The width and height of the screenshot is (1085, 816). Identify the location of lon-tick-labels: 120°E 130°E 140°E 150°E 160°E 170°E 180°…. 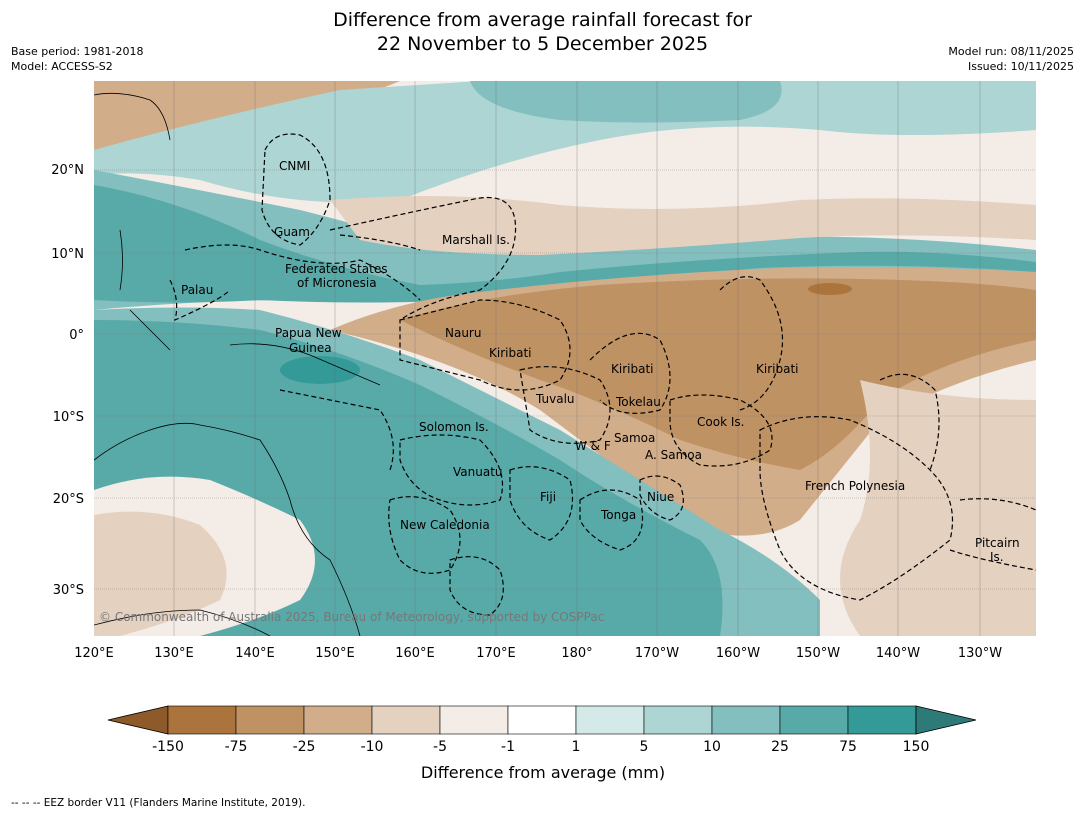
(538, 653).